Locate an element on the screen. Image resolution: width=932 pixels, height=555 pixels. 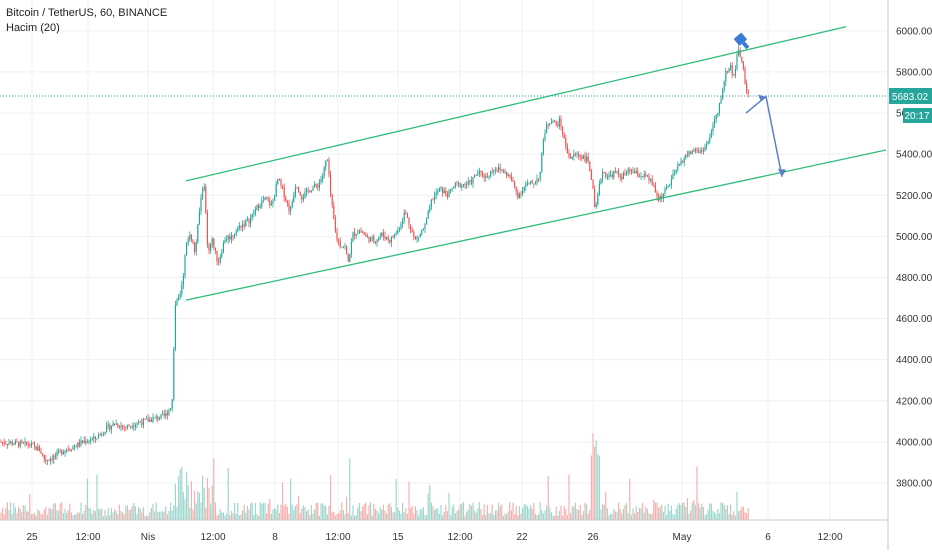
projection-arrowhead-up is located at coordinates (762, 98).